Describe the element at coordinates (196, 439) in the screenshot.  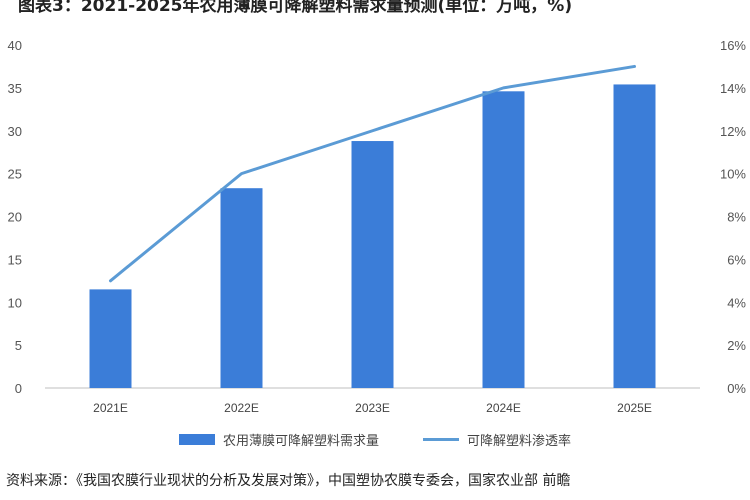
I see `legend-bar-swatch` at that location.